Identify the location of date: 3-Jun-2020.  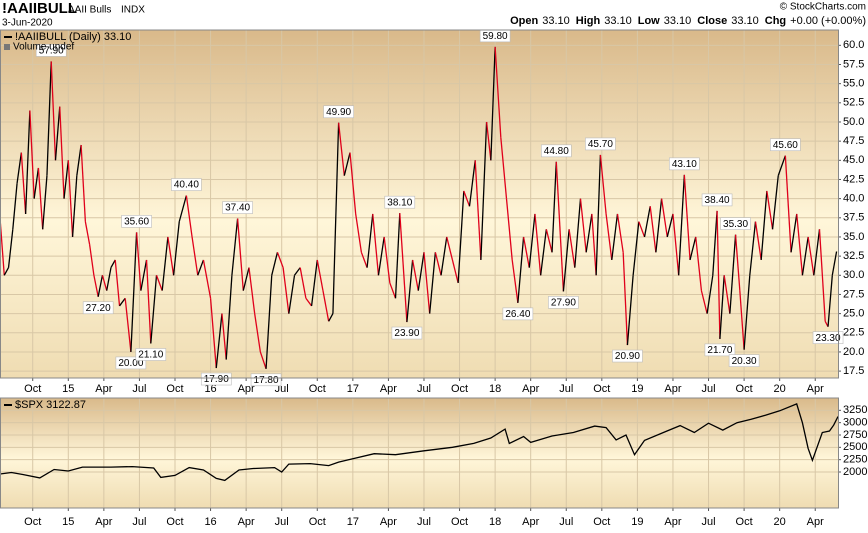
(27, 23).